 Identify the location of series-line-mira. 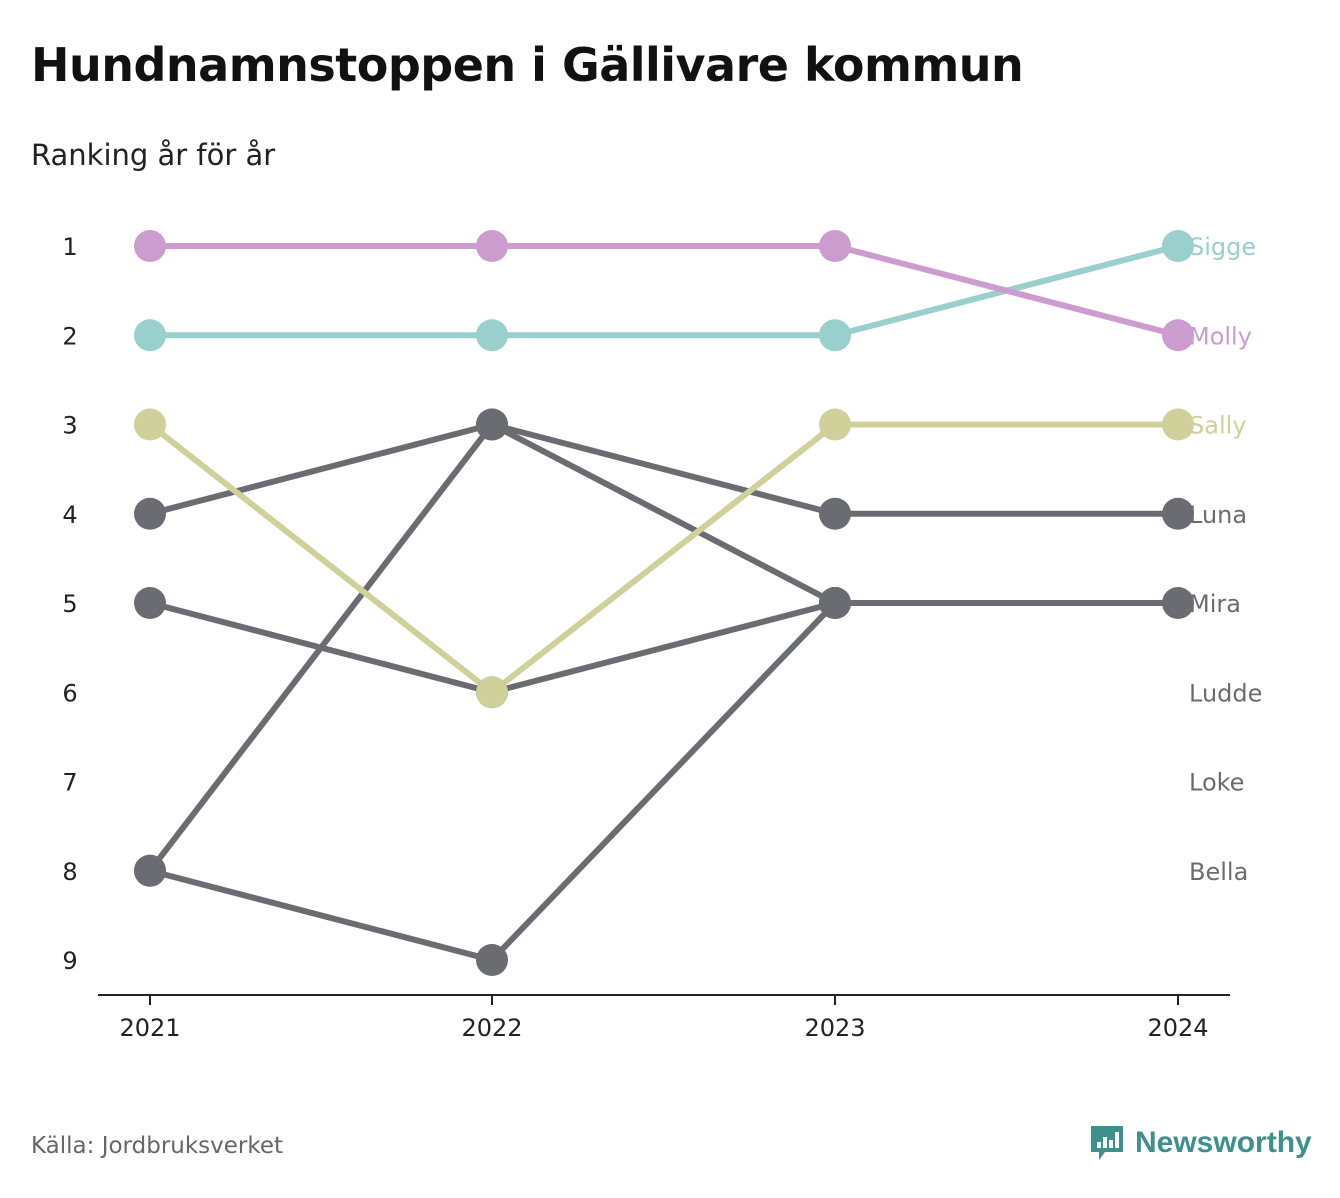
(663, 513).